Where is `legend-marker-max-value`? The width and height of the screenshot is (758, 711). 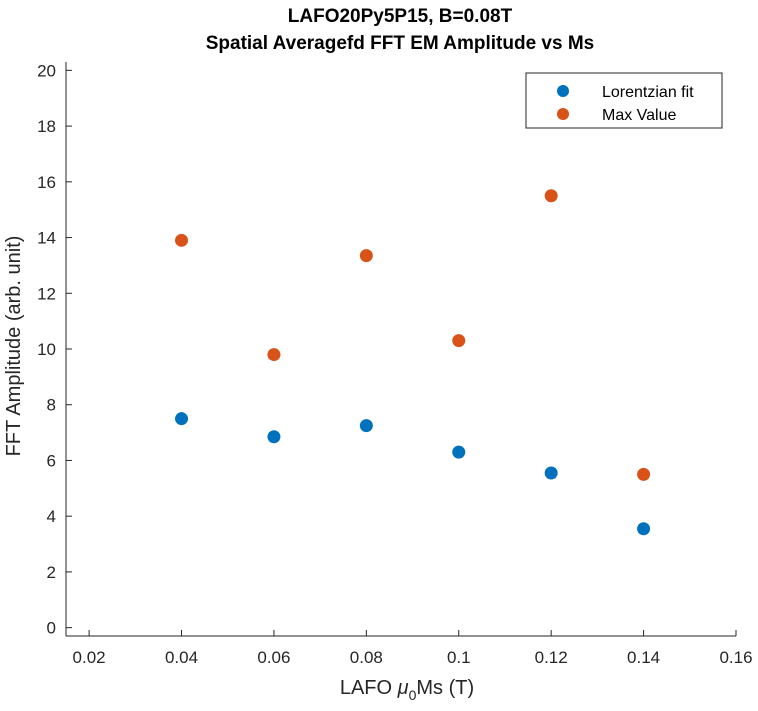
legend-marker-max-value is located at coordinates (563, 114).